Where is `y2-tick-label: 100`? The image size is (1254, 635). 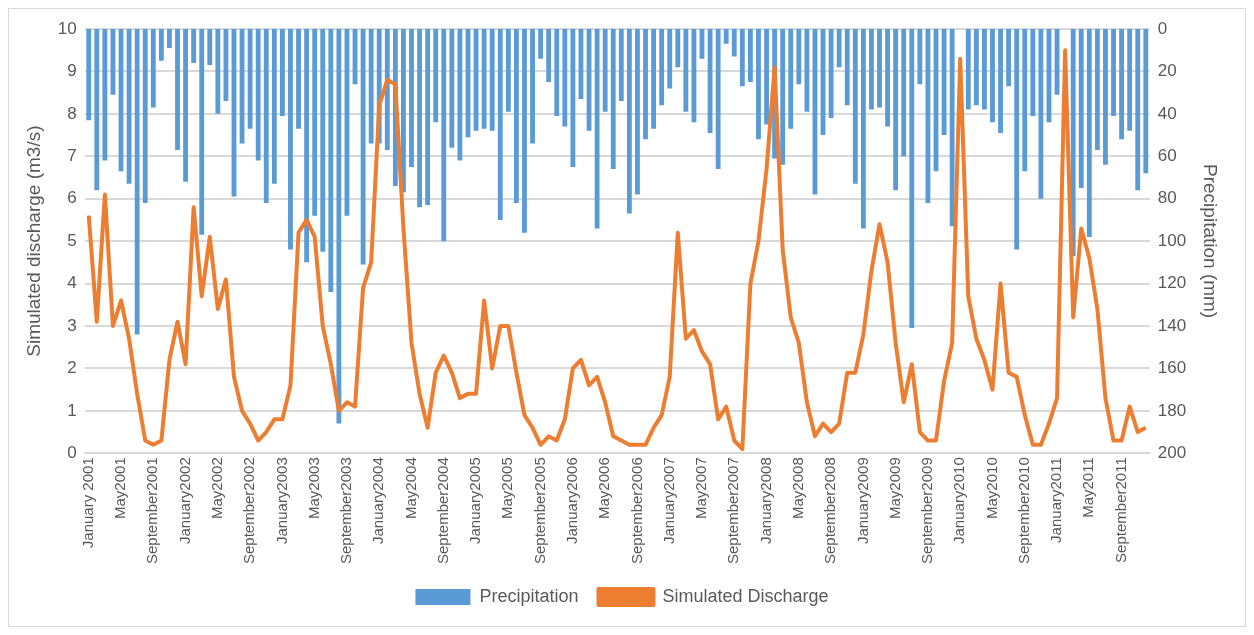
y2-tick-label: 100 is located at coordinates (1172, 240).